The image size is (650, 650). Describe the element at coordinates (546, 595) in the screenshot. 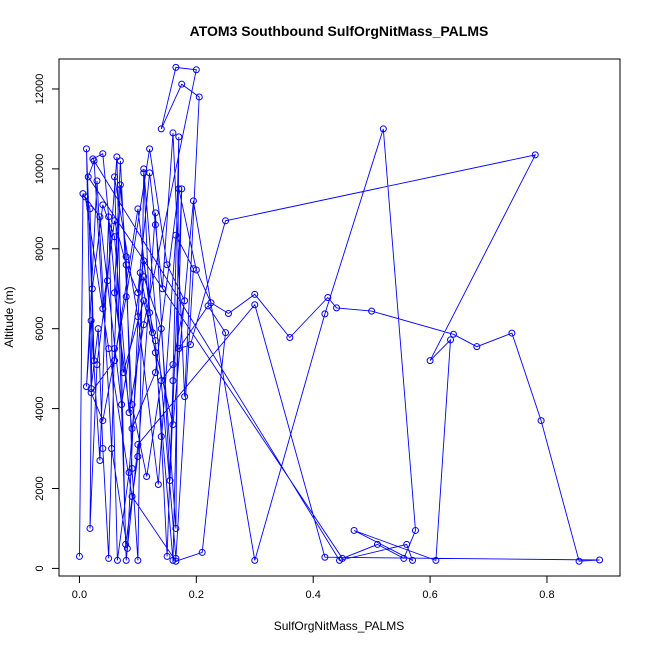

I see `x-tick-label: 0.8` at that location.